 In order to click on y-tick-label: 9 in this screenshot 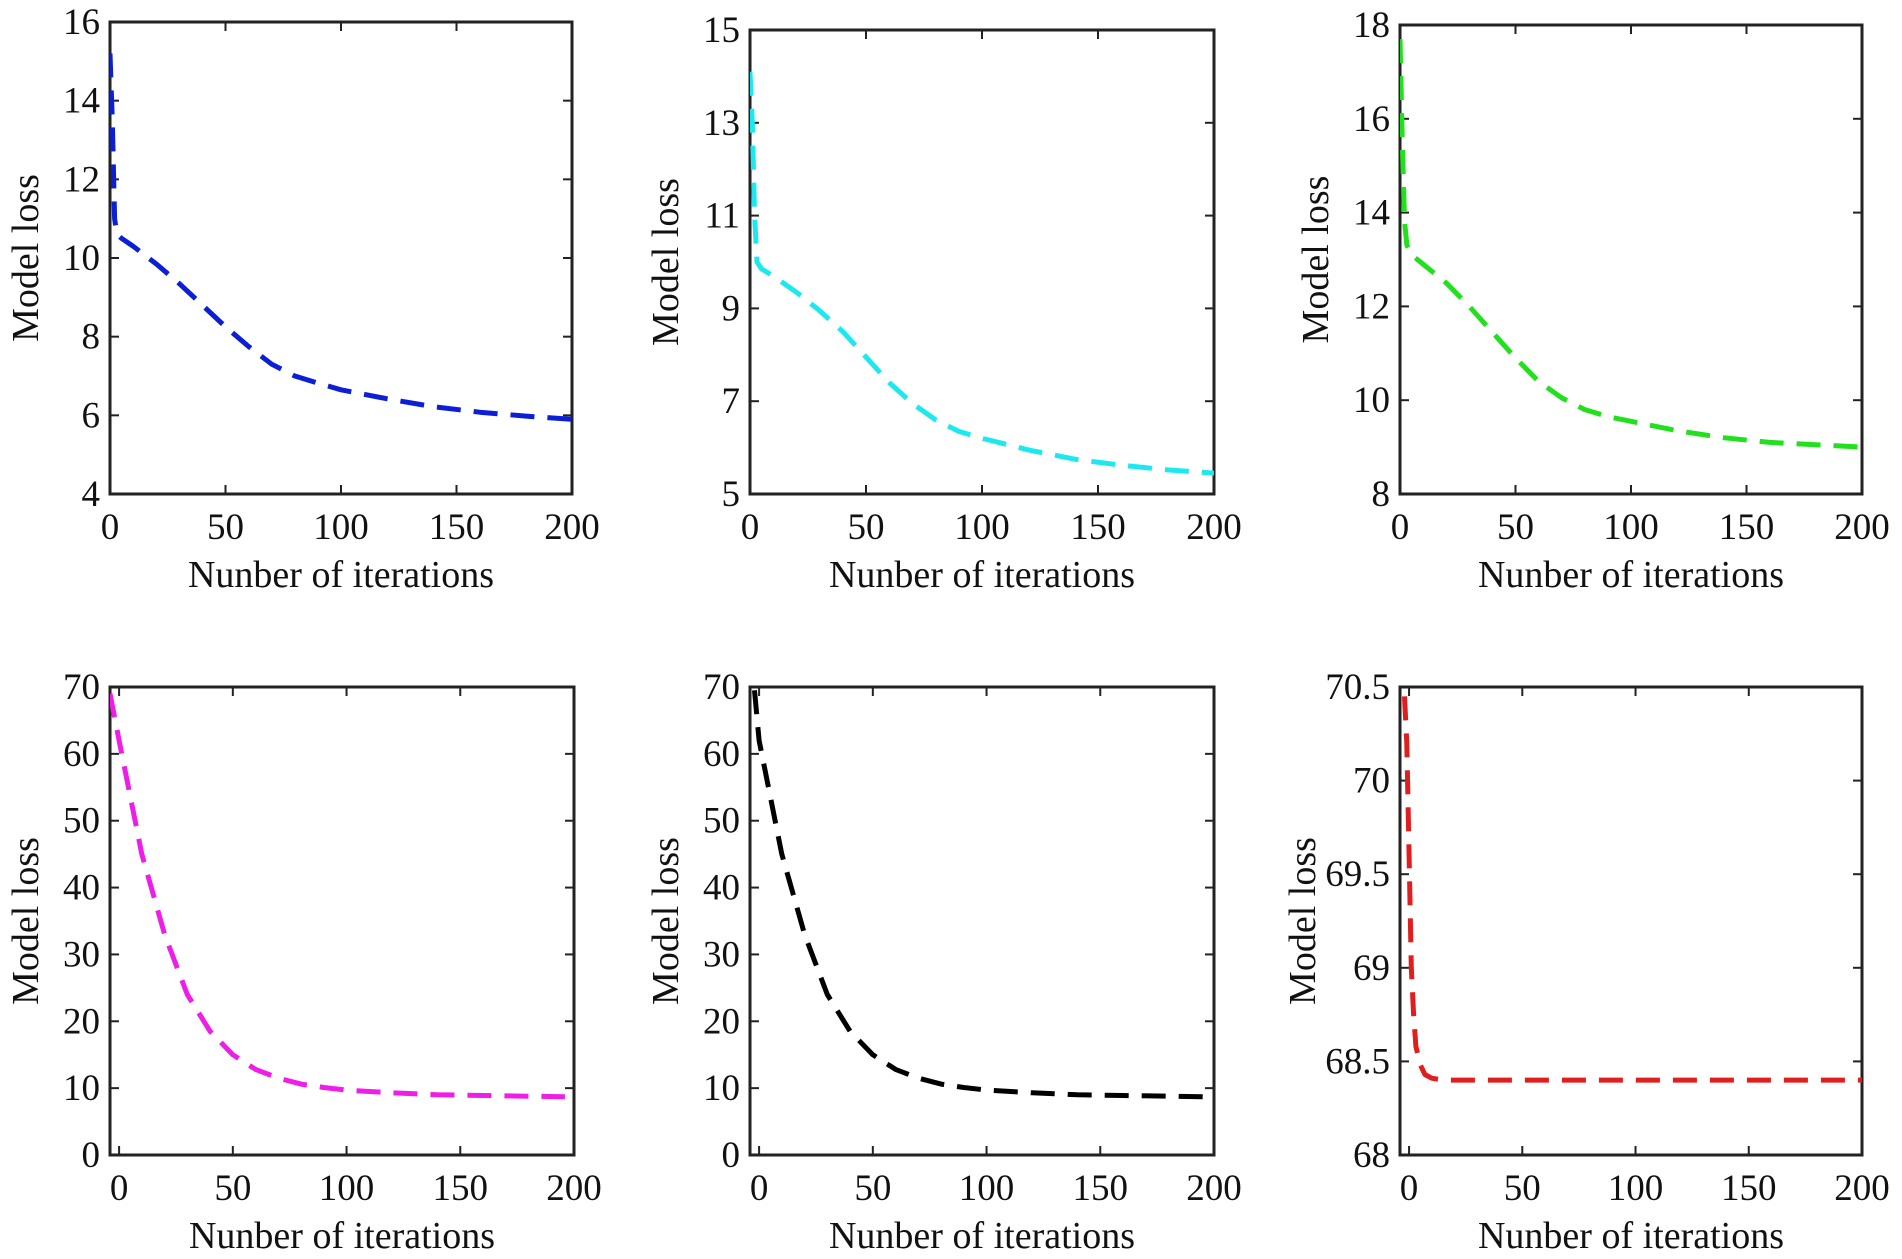, I will do `click(731, 308)`.